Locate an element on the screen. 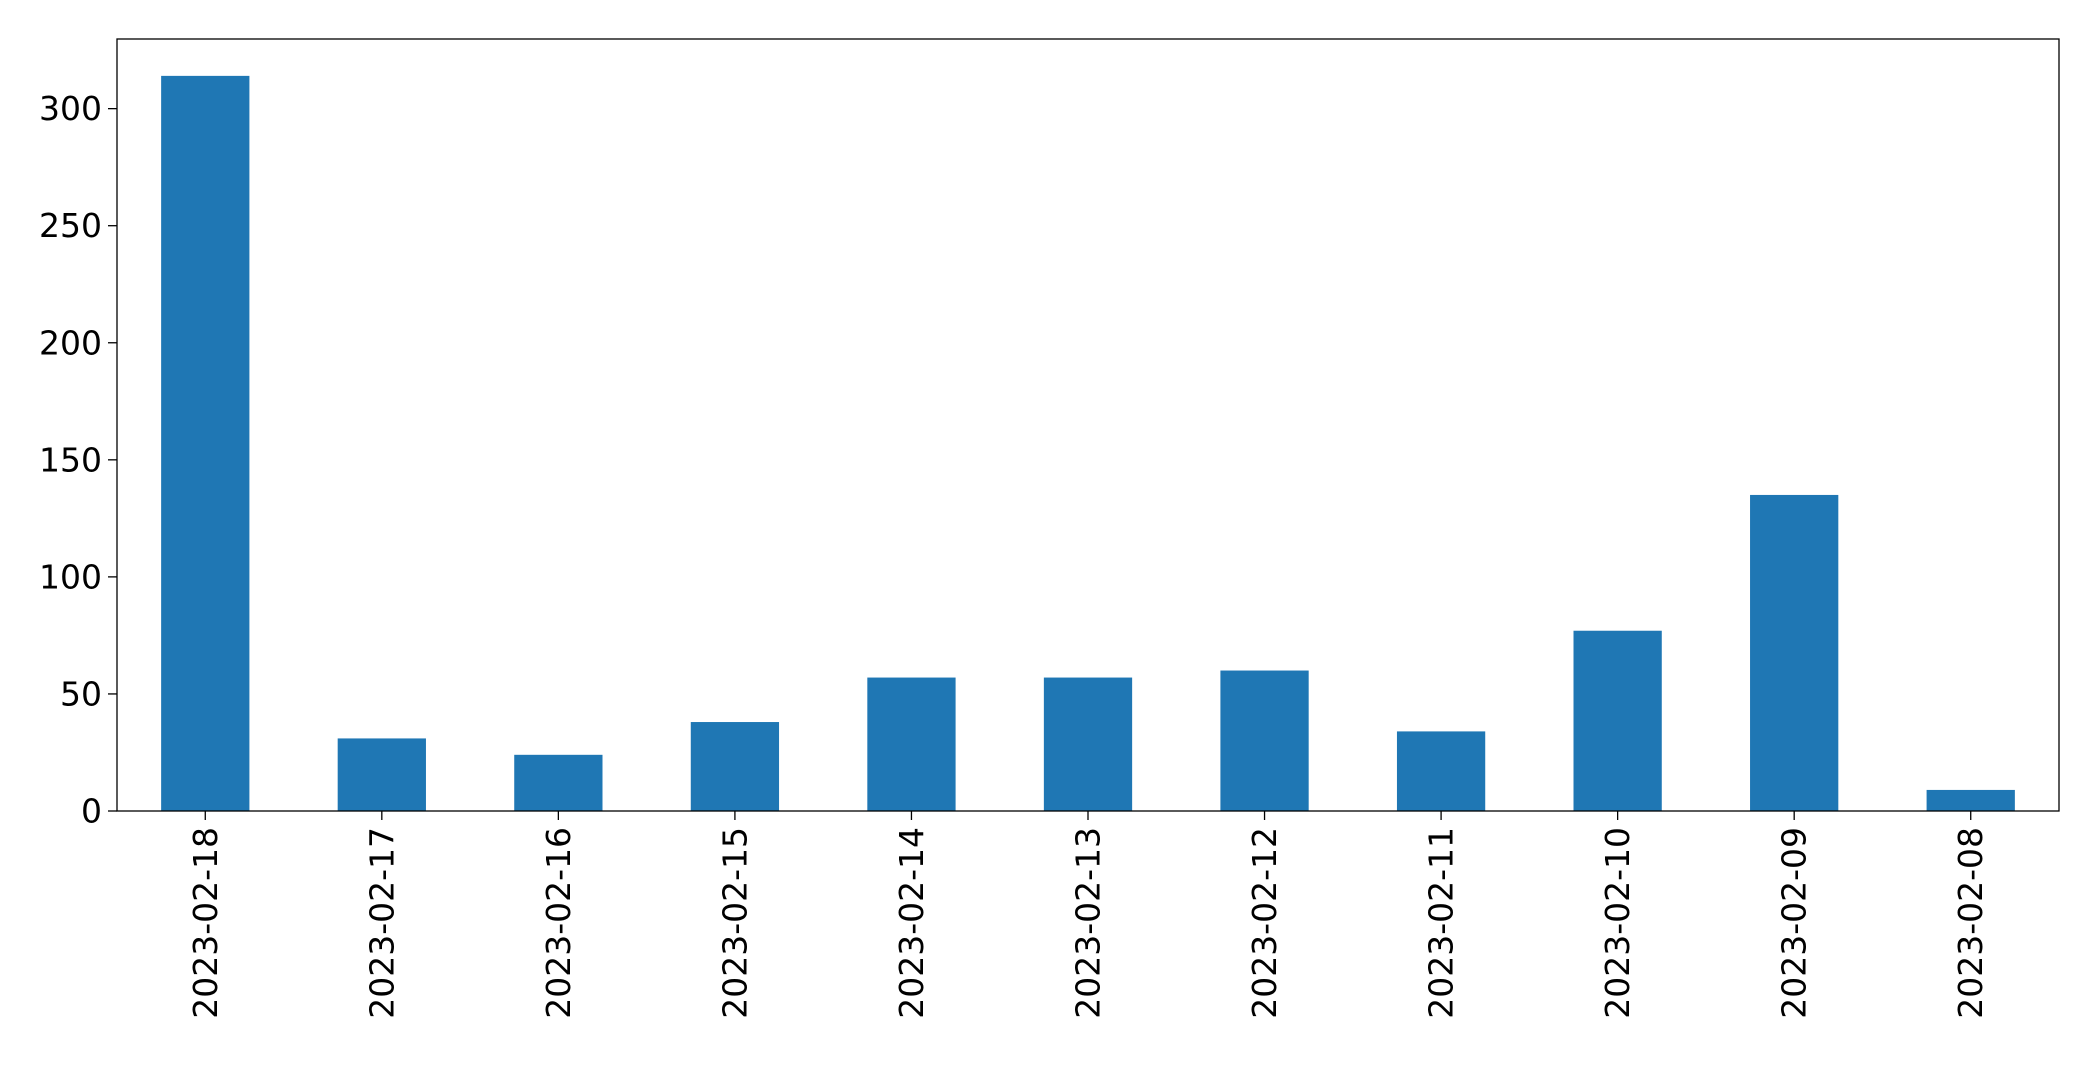 This screenshot has width=2093, height=1065. x-tick-label: 2023-02-16 is located at coordinates (558, 923).